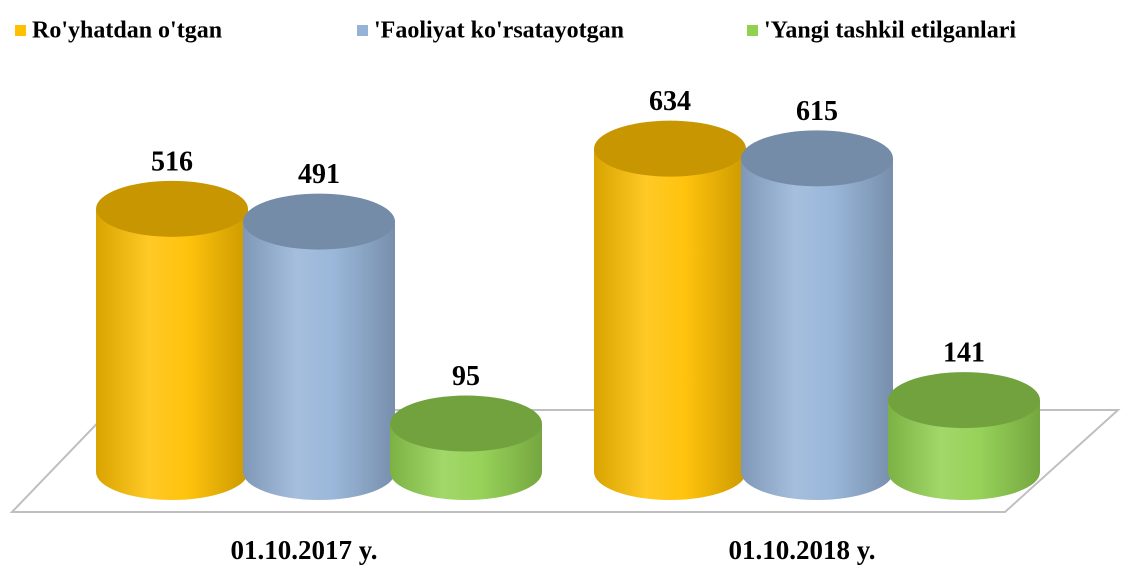 The width and height of the screenshot is (1121, 579). Describe the element at coordinates (964, 353) in the screenshot. I see `value-label: 141` at that location.